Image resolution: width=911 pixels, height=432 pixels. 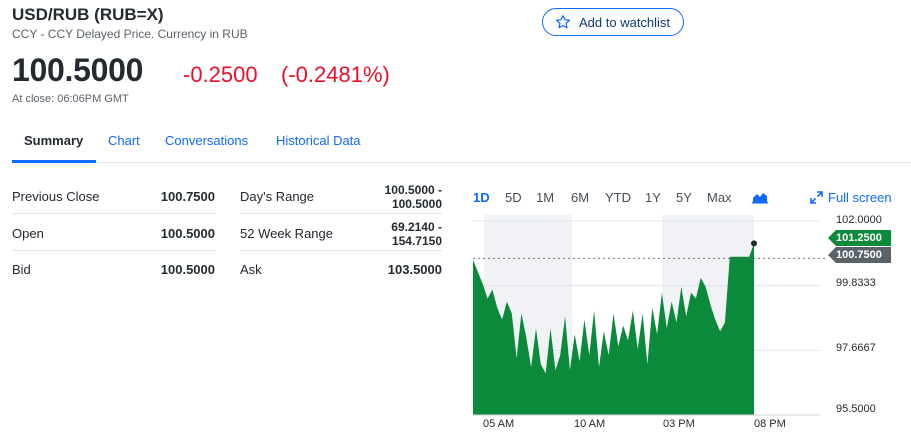 I want to click on star-icon, so click(x=563, y=22).